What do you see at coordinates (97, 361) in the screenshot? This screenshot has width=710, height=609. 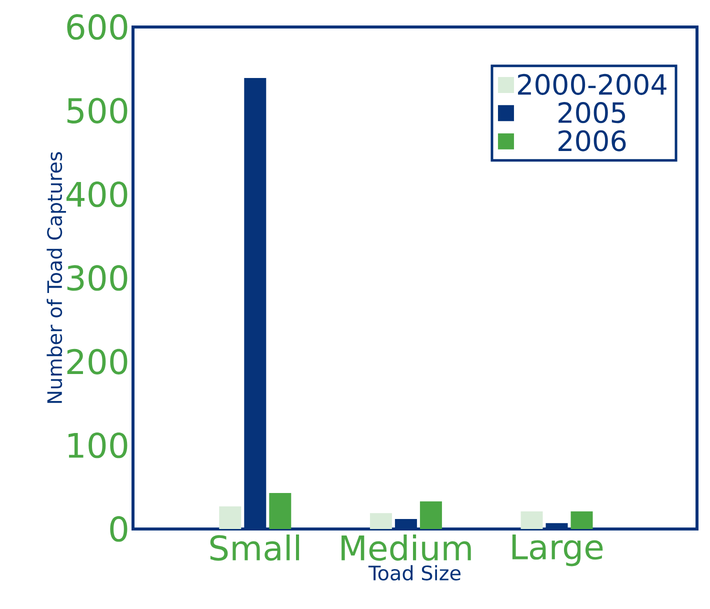 I see `y-tick-label: 200` at bounding box center [97, 361].